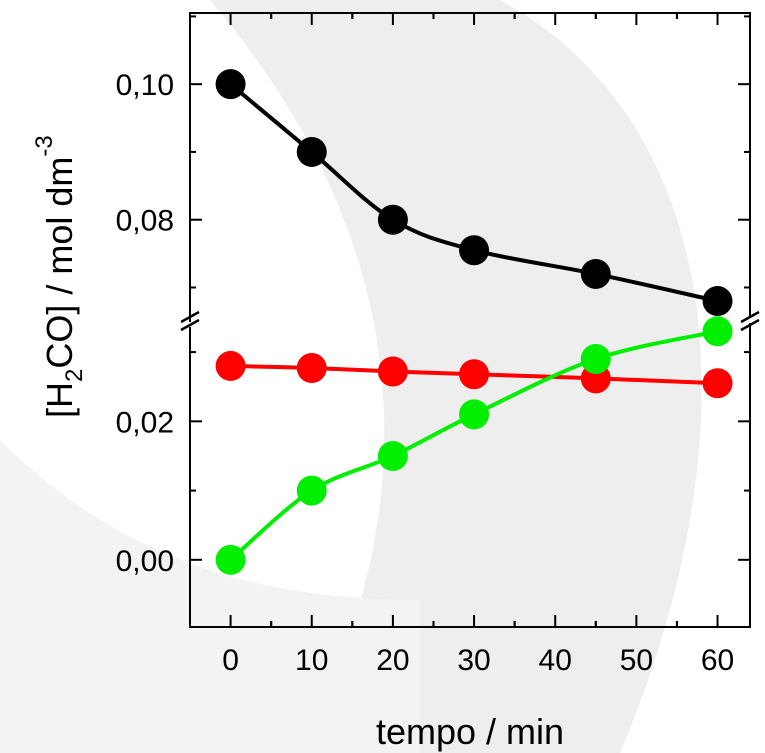 The width and height of the screenshot is (765, 753). What do you see at coordinates (636, 660) in the screenshot?
I see `x-tick-label: 50` at bounding box center [636, 660].